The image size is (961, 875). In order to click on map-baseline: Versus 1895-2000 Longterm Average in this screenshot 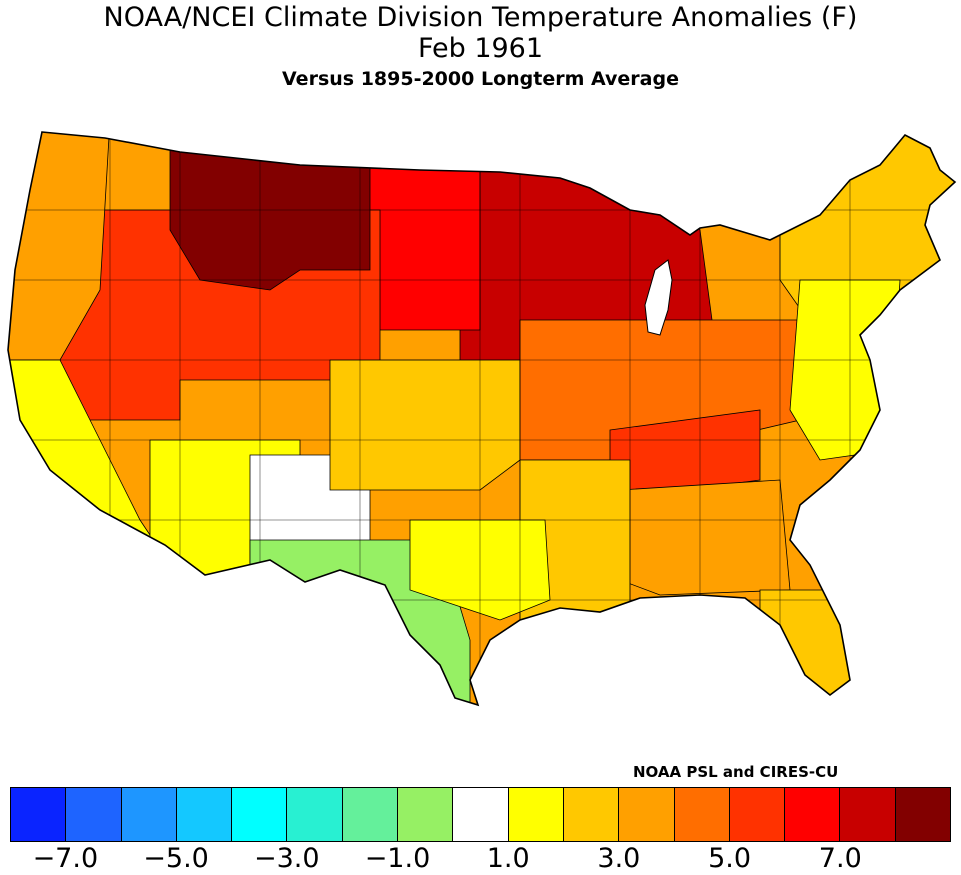, I will do `click(480, 79)`.